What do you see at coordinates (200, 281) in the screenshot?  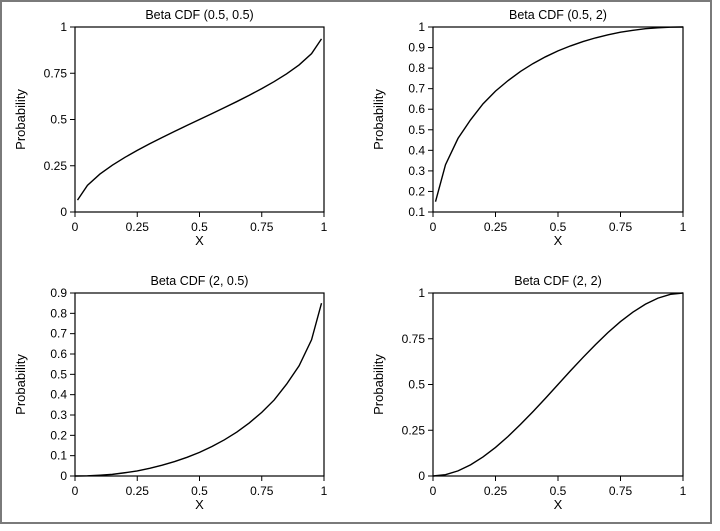 I see `chart-title: Beta CDF (2, 0.5)` at bounding box center [200, 281].